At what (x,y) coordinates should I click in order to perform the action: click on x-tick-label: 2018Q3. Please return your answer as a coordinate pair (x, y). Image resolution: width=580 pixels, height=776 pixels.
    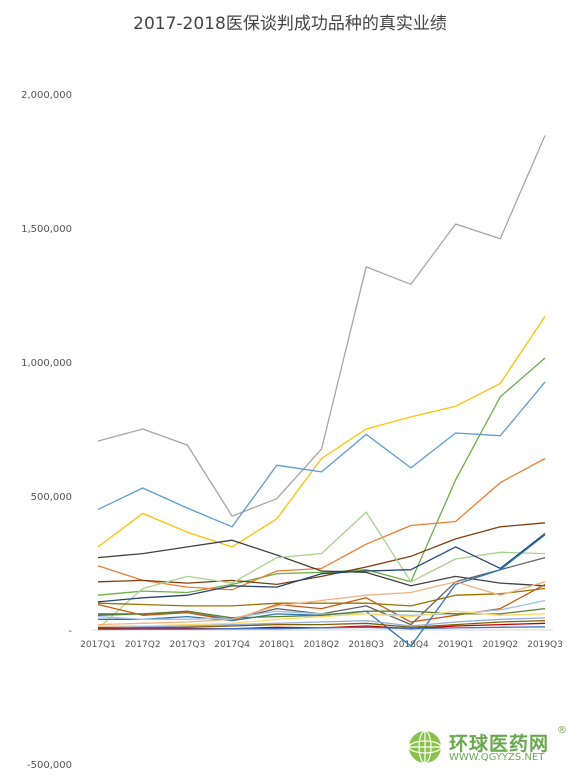
    Looking at the image, I should click on (366, 645).